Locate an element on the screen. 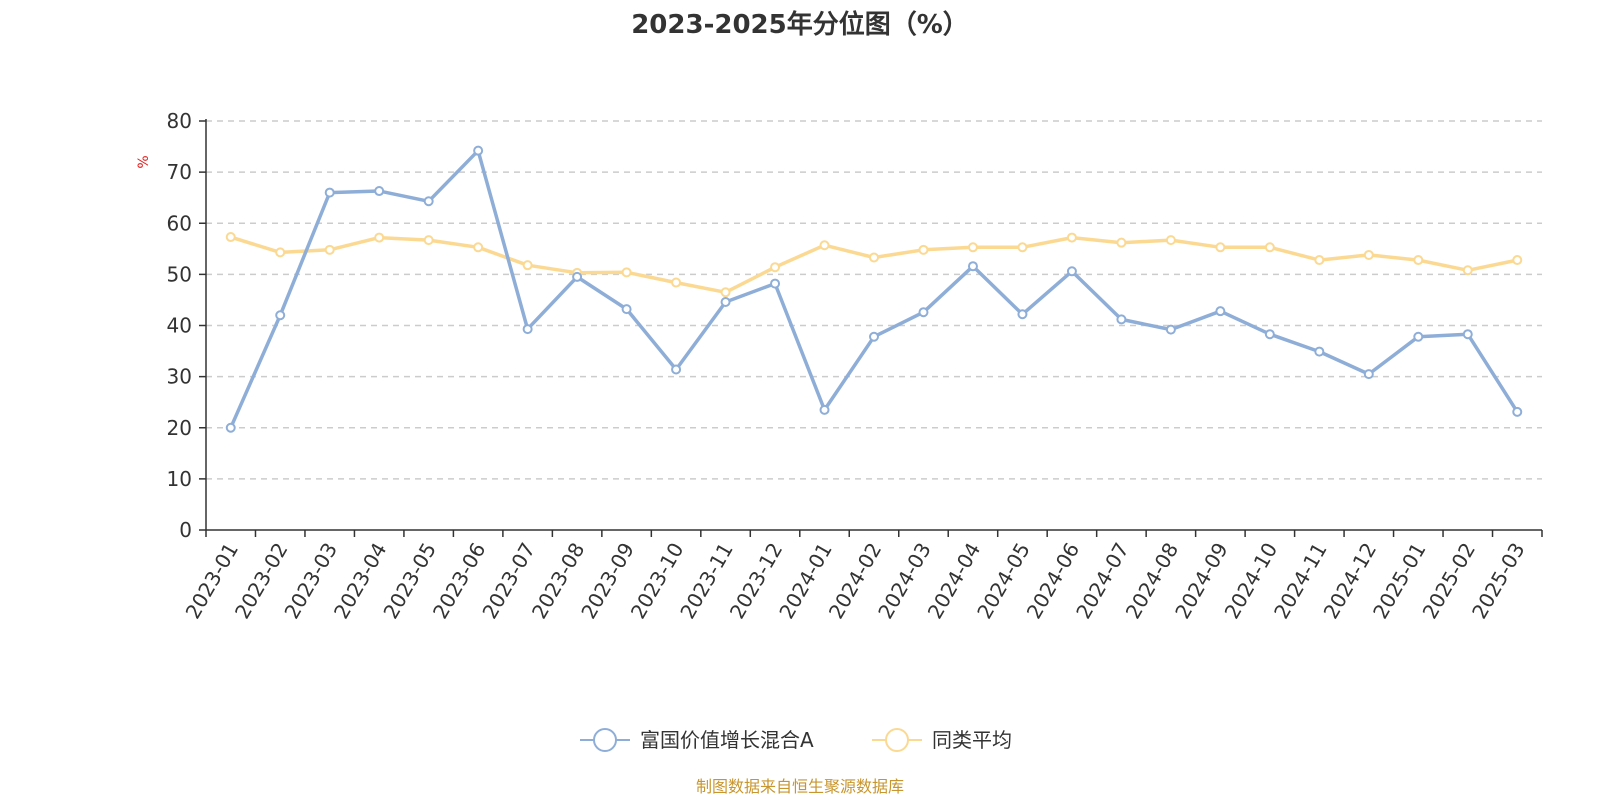  y-tick-label: 20 is located at coordinates (179, 428).